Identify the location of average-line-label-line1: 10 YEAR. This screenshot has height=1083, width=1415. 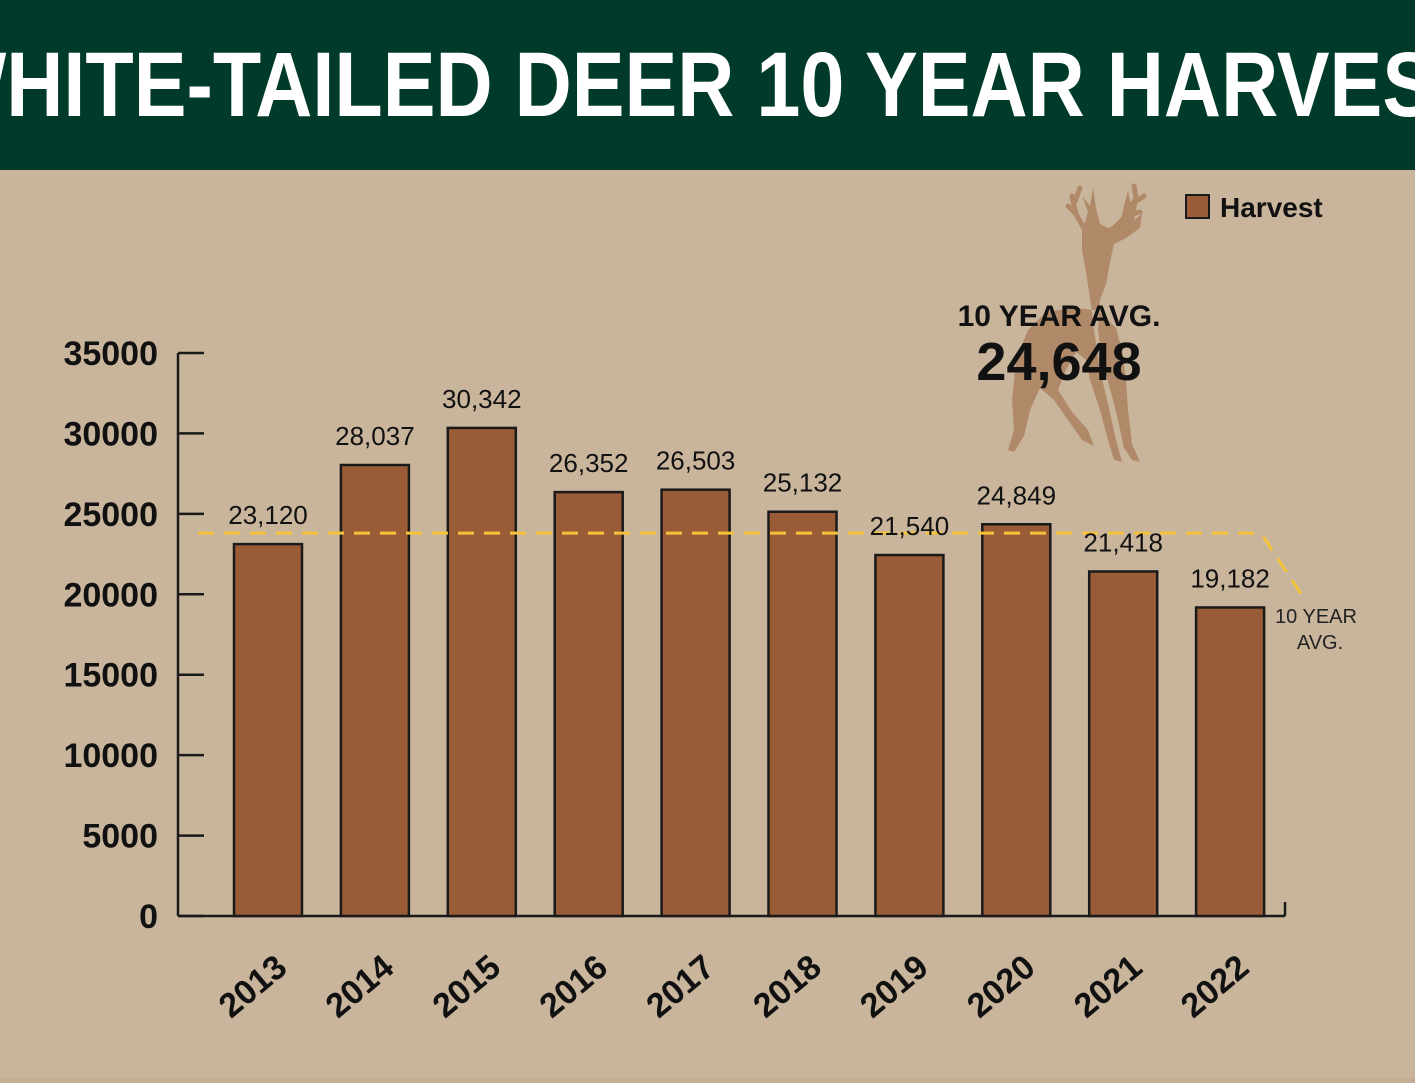
(1316, 617).